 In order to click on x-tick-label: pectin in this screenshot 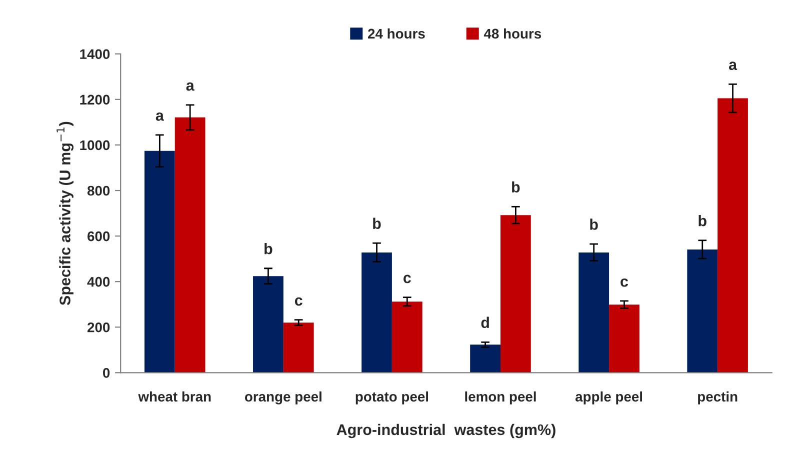, I will do `click(718, 397)`.